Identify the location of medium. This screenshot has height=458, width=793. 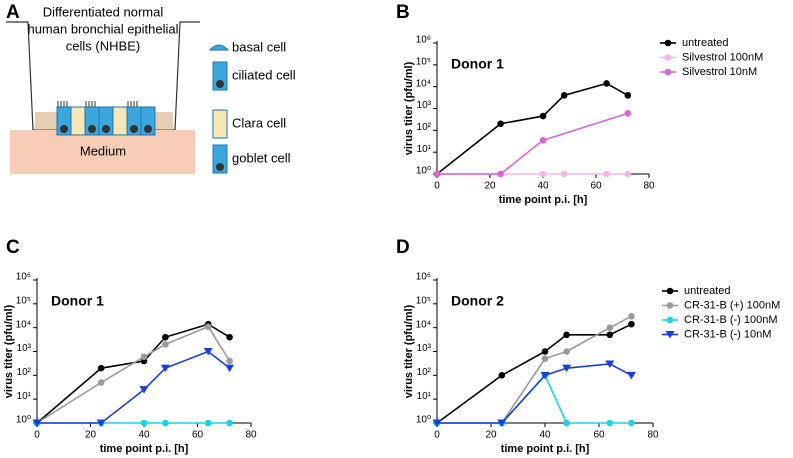
(102, 152).